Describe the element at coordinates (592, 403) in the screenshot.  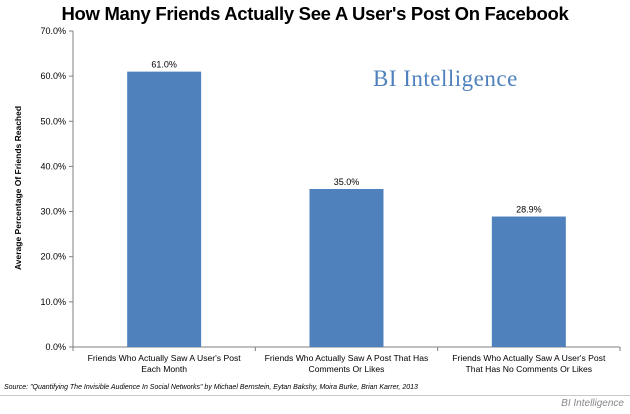
I see `credit-label: BI Intelligence` at that location.